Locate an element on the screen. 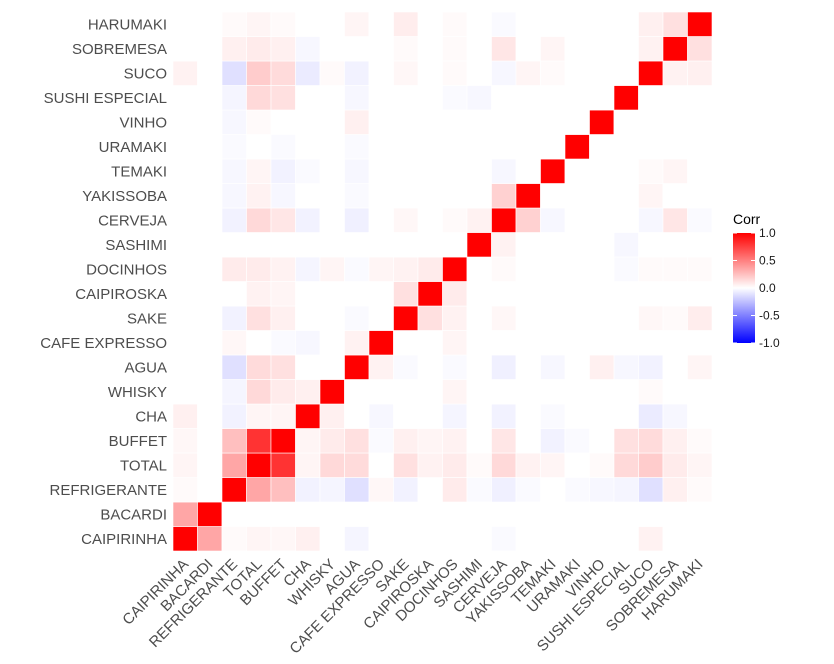 The width and height of the screenshot is (834, 664). y-tick-label: CHA is located at coordinates (151, 416).